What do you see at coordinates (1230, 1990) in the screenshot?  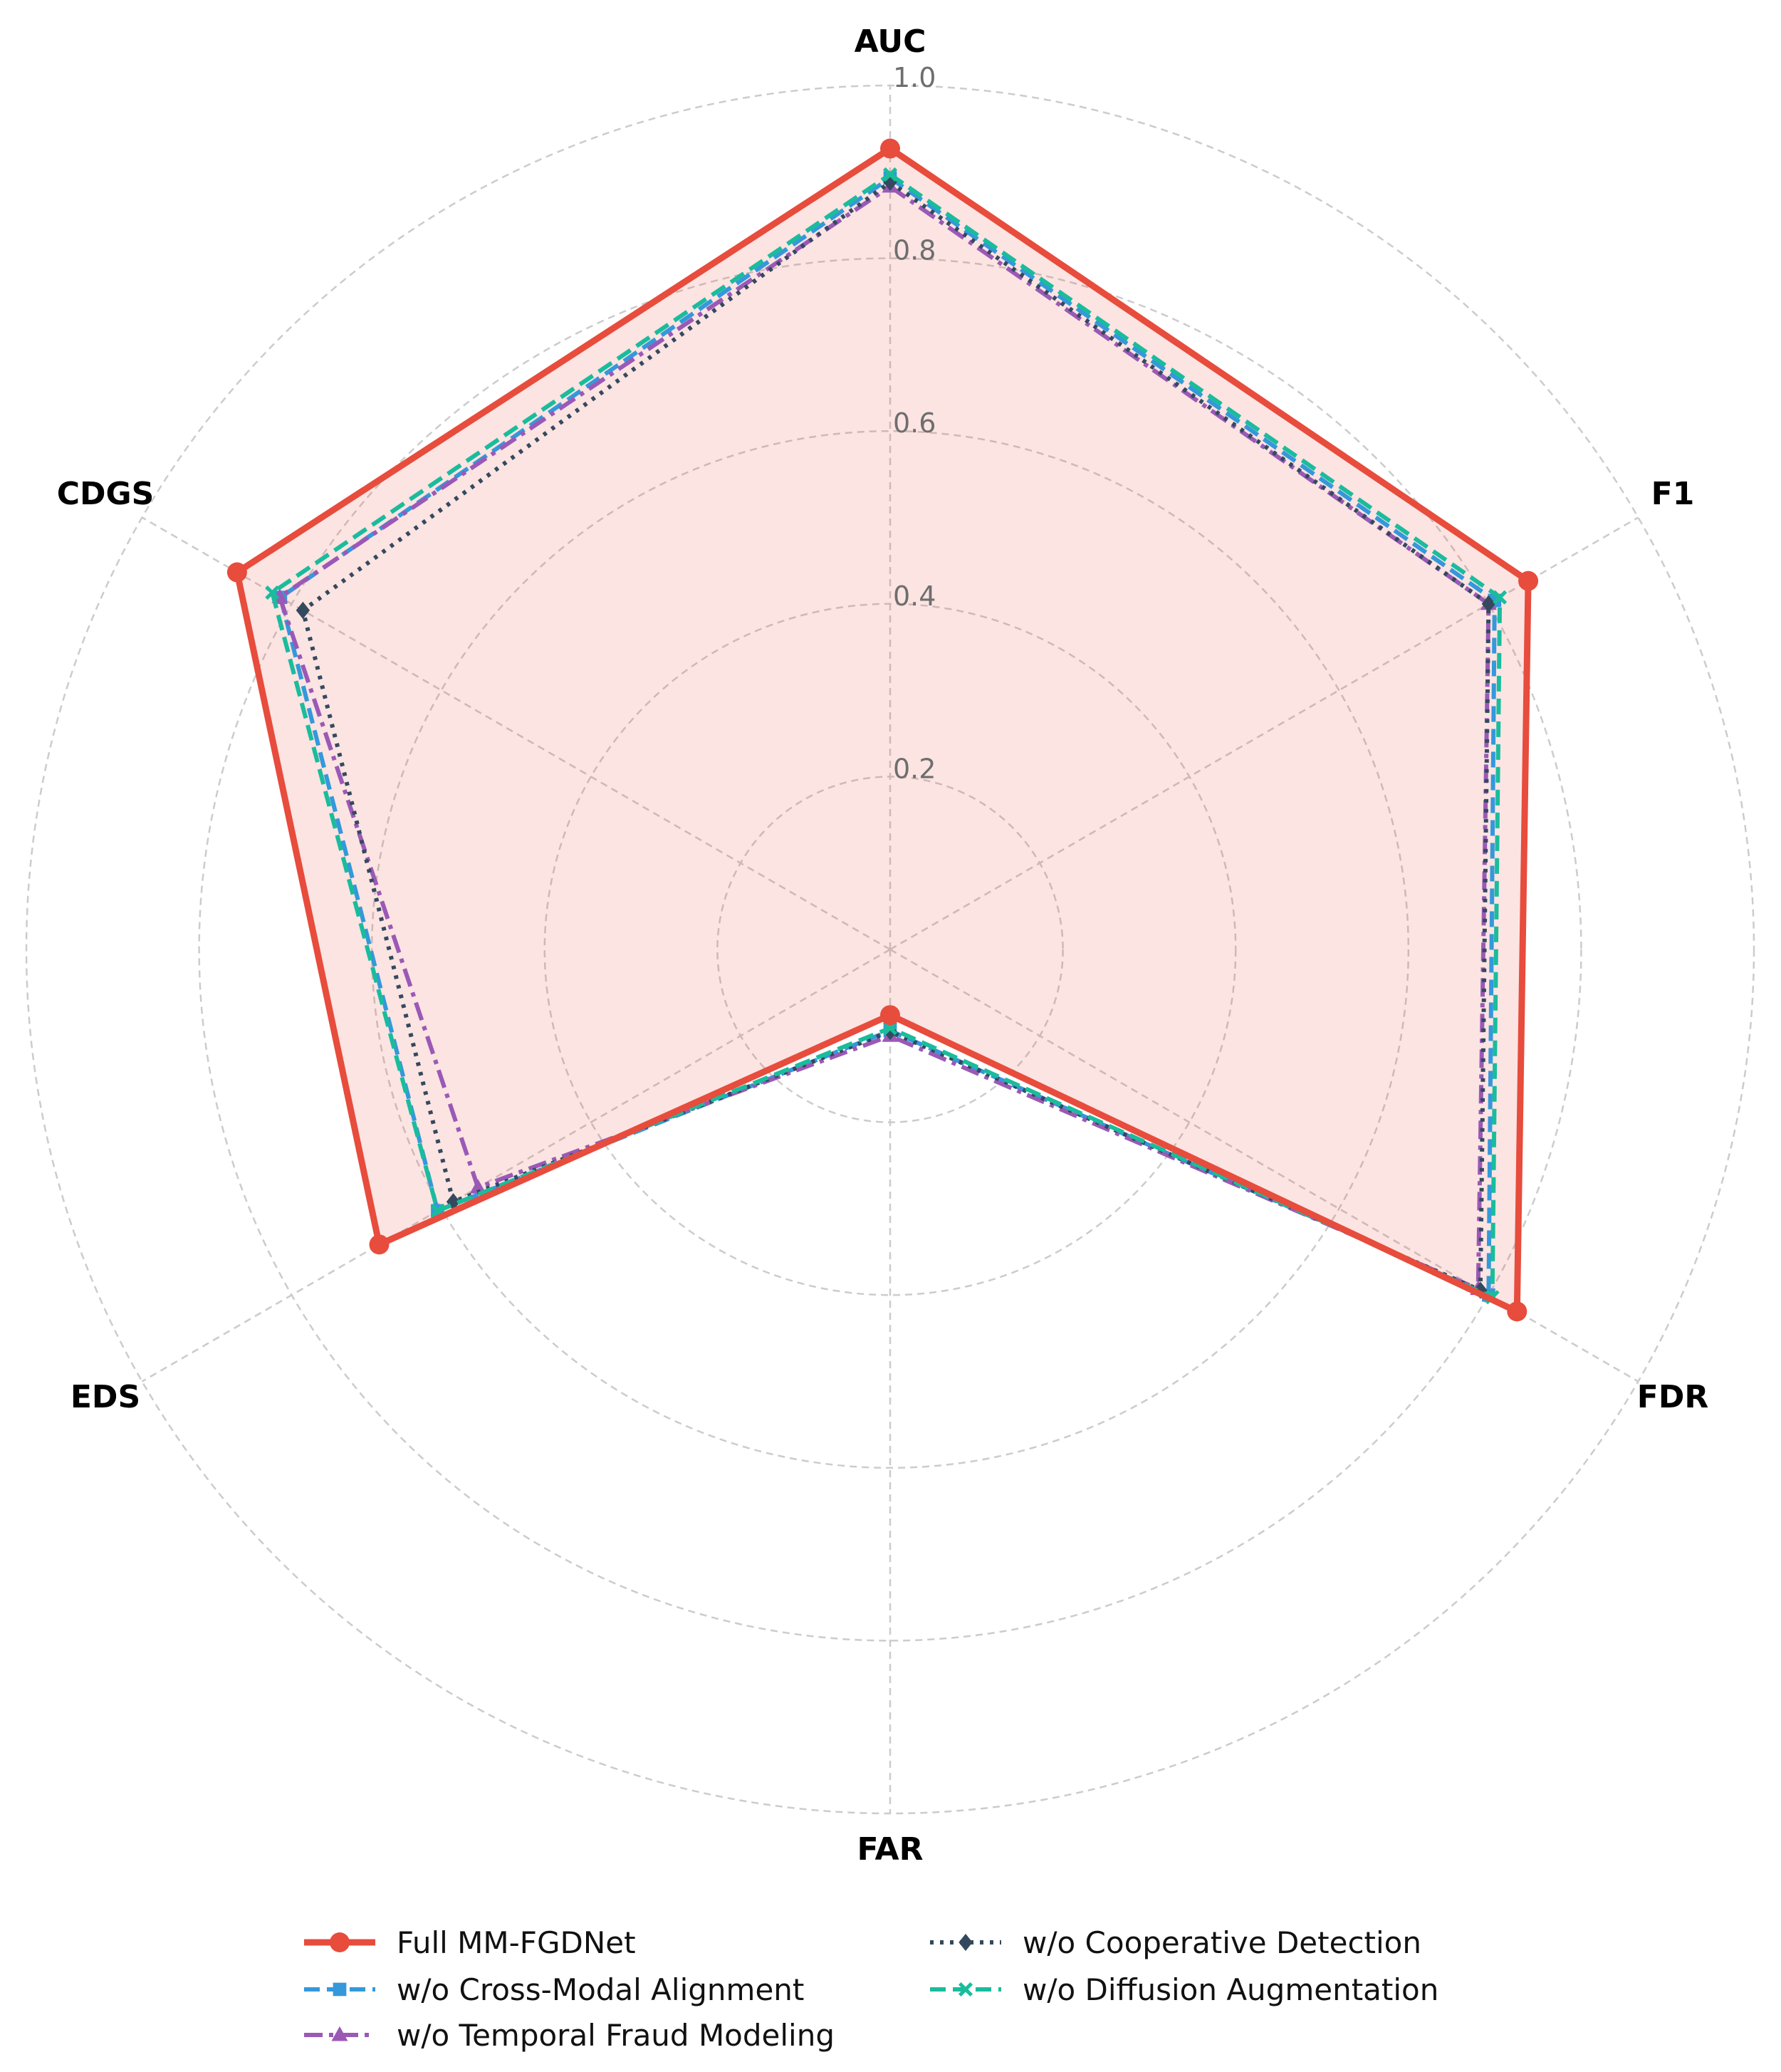 I see `legend-label-no-diffusion: w/o Diffusion Augmentation` at bounding box center [1230, 1990].